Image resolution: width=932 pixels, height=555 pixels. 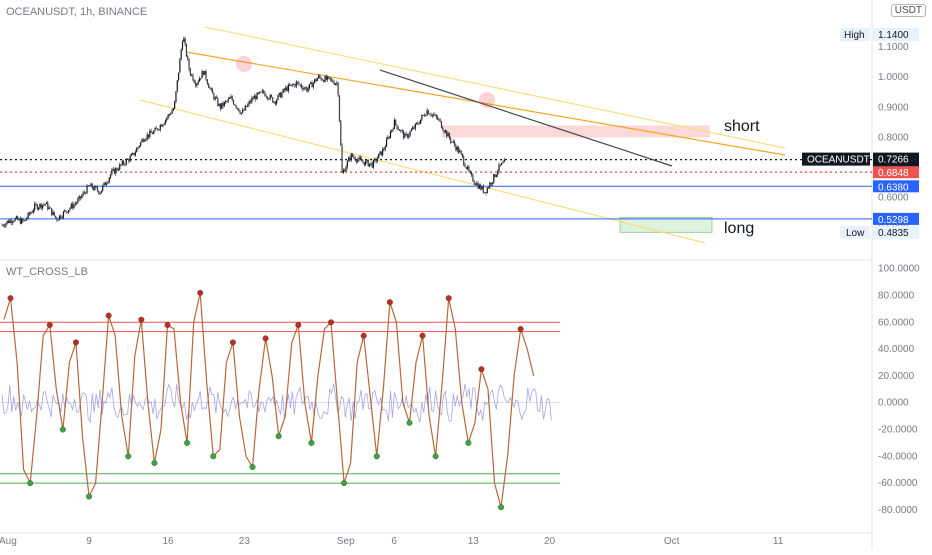 I want to click on price-tick-label: 0.8000, so click(x=893, y=137).